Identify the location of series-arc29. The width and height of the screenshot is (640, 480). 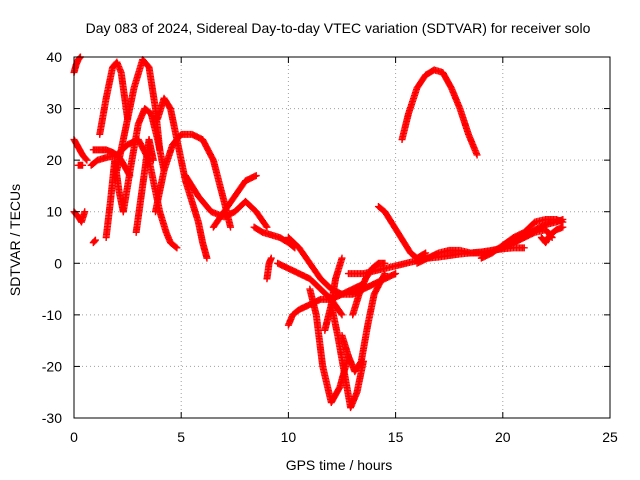
(439, 112).